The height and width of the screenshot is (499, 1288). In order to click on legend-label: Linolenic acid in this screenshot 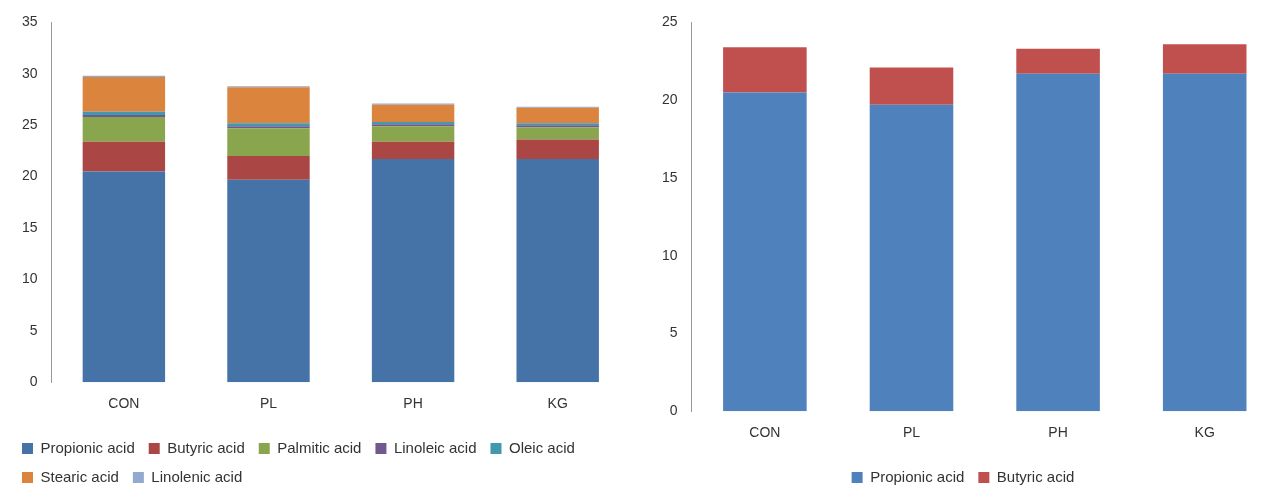, I will do `click(197, 476)`.